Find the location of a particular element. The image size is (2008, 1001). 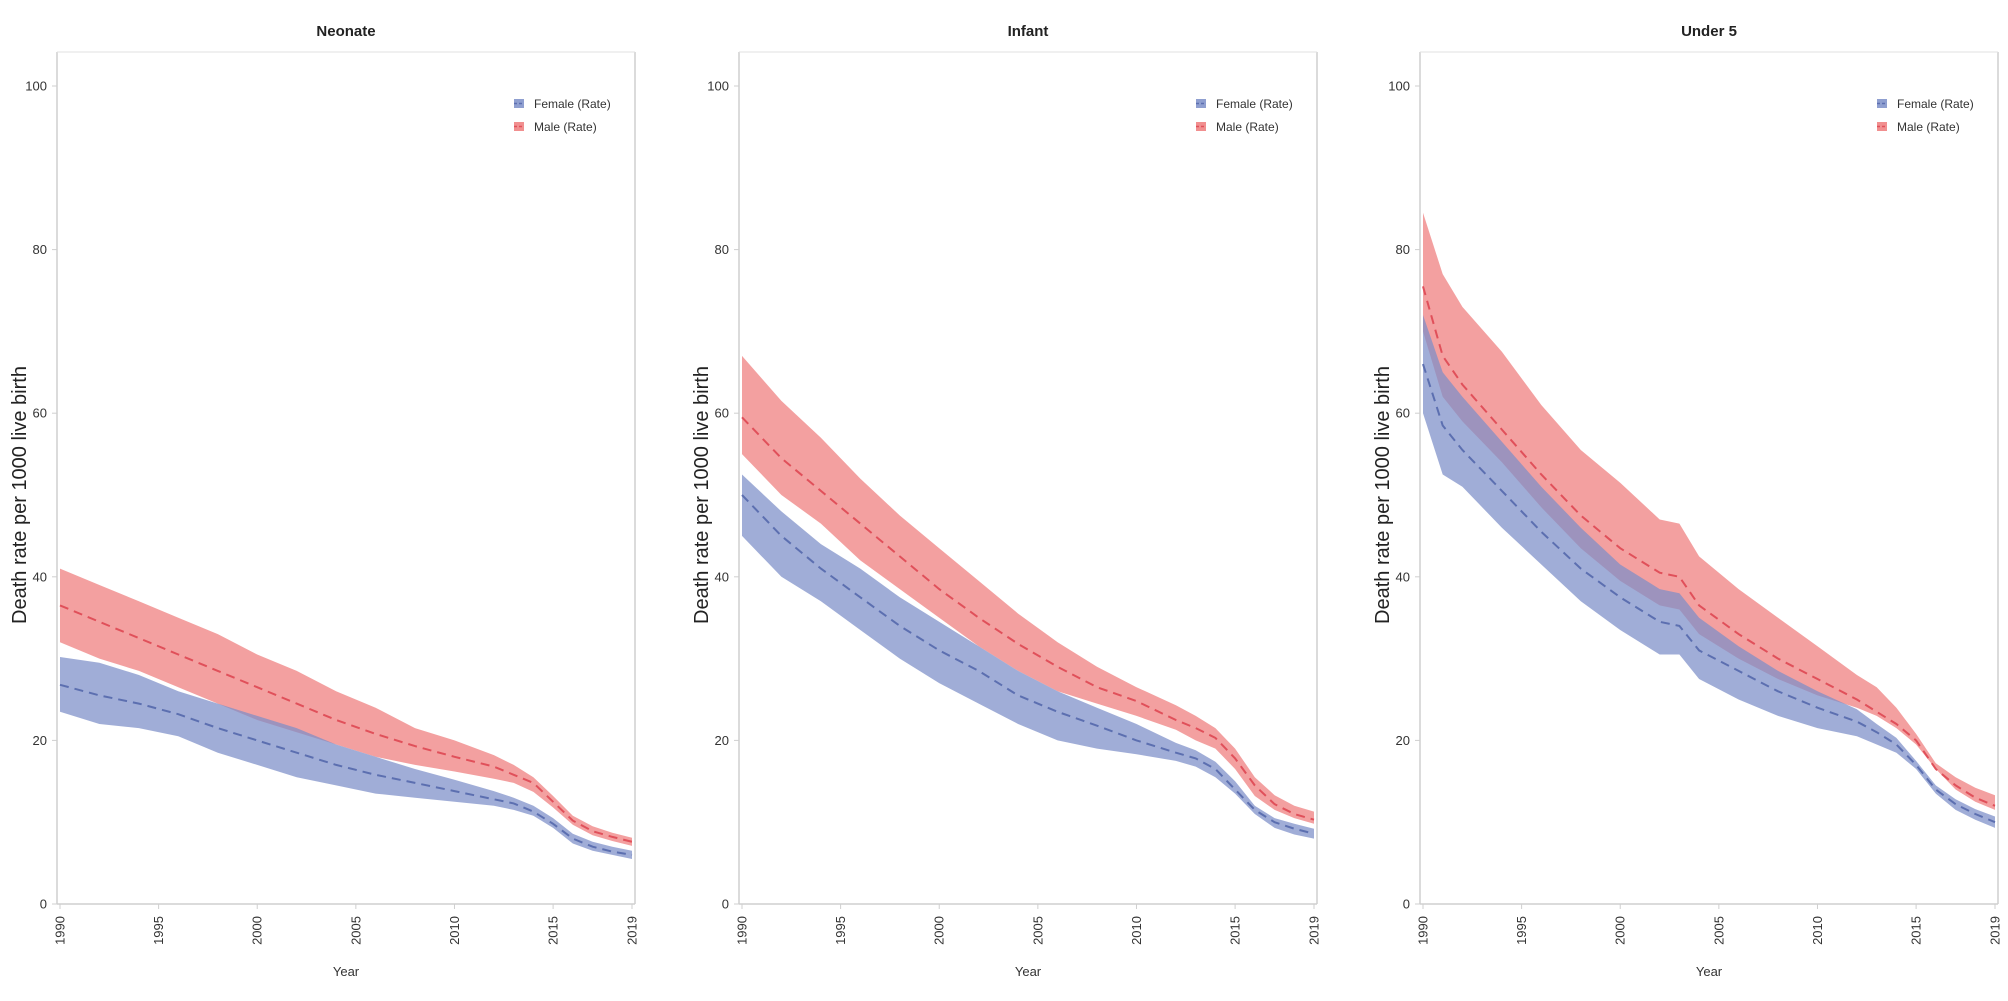

panel-title: Under 5 is located at coordinates (1709, 31).